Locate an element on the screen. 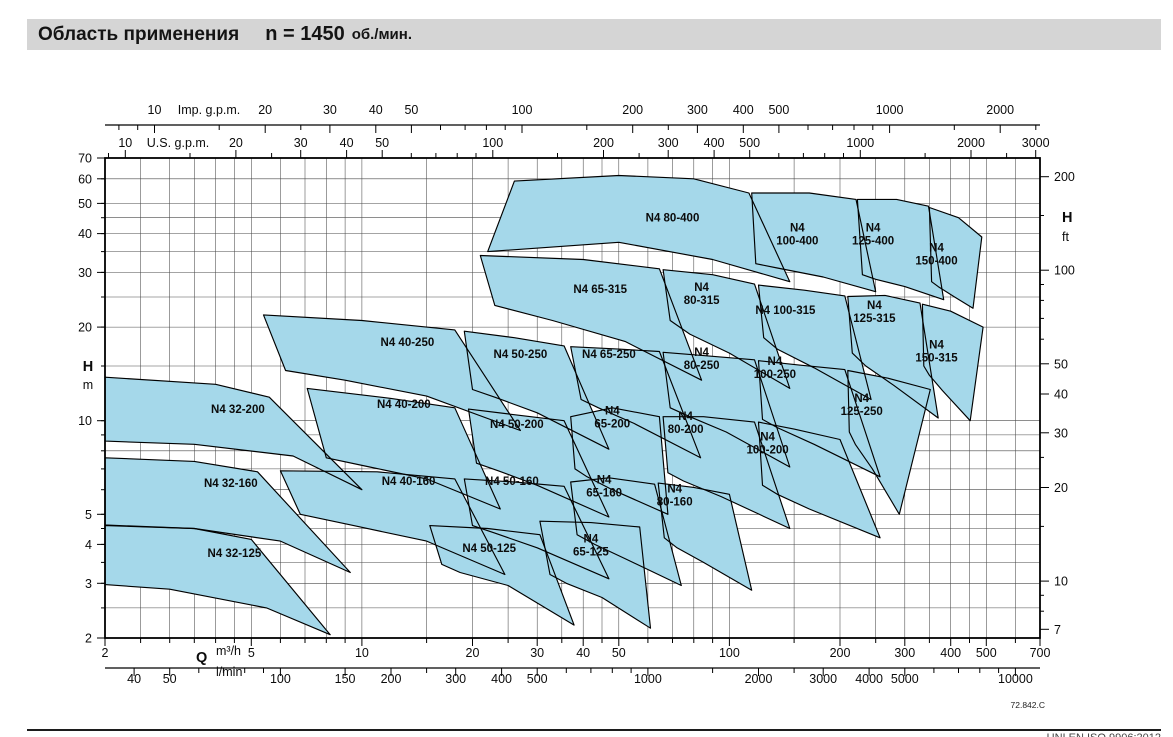  pump-label: N4 32-160 is located at coordinates (231, 484).